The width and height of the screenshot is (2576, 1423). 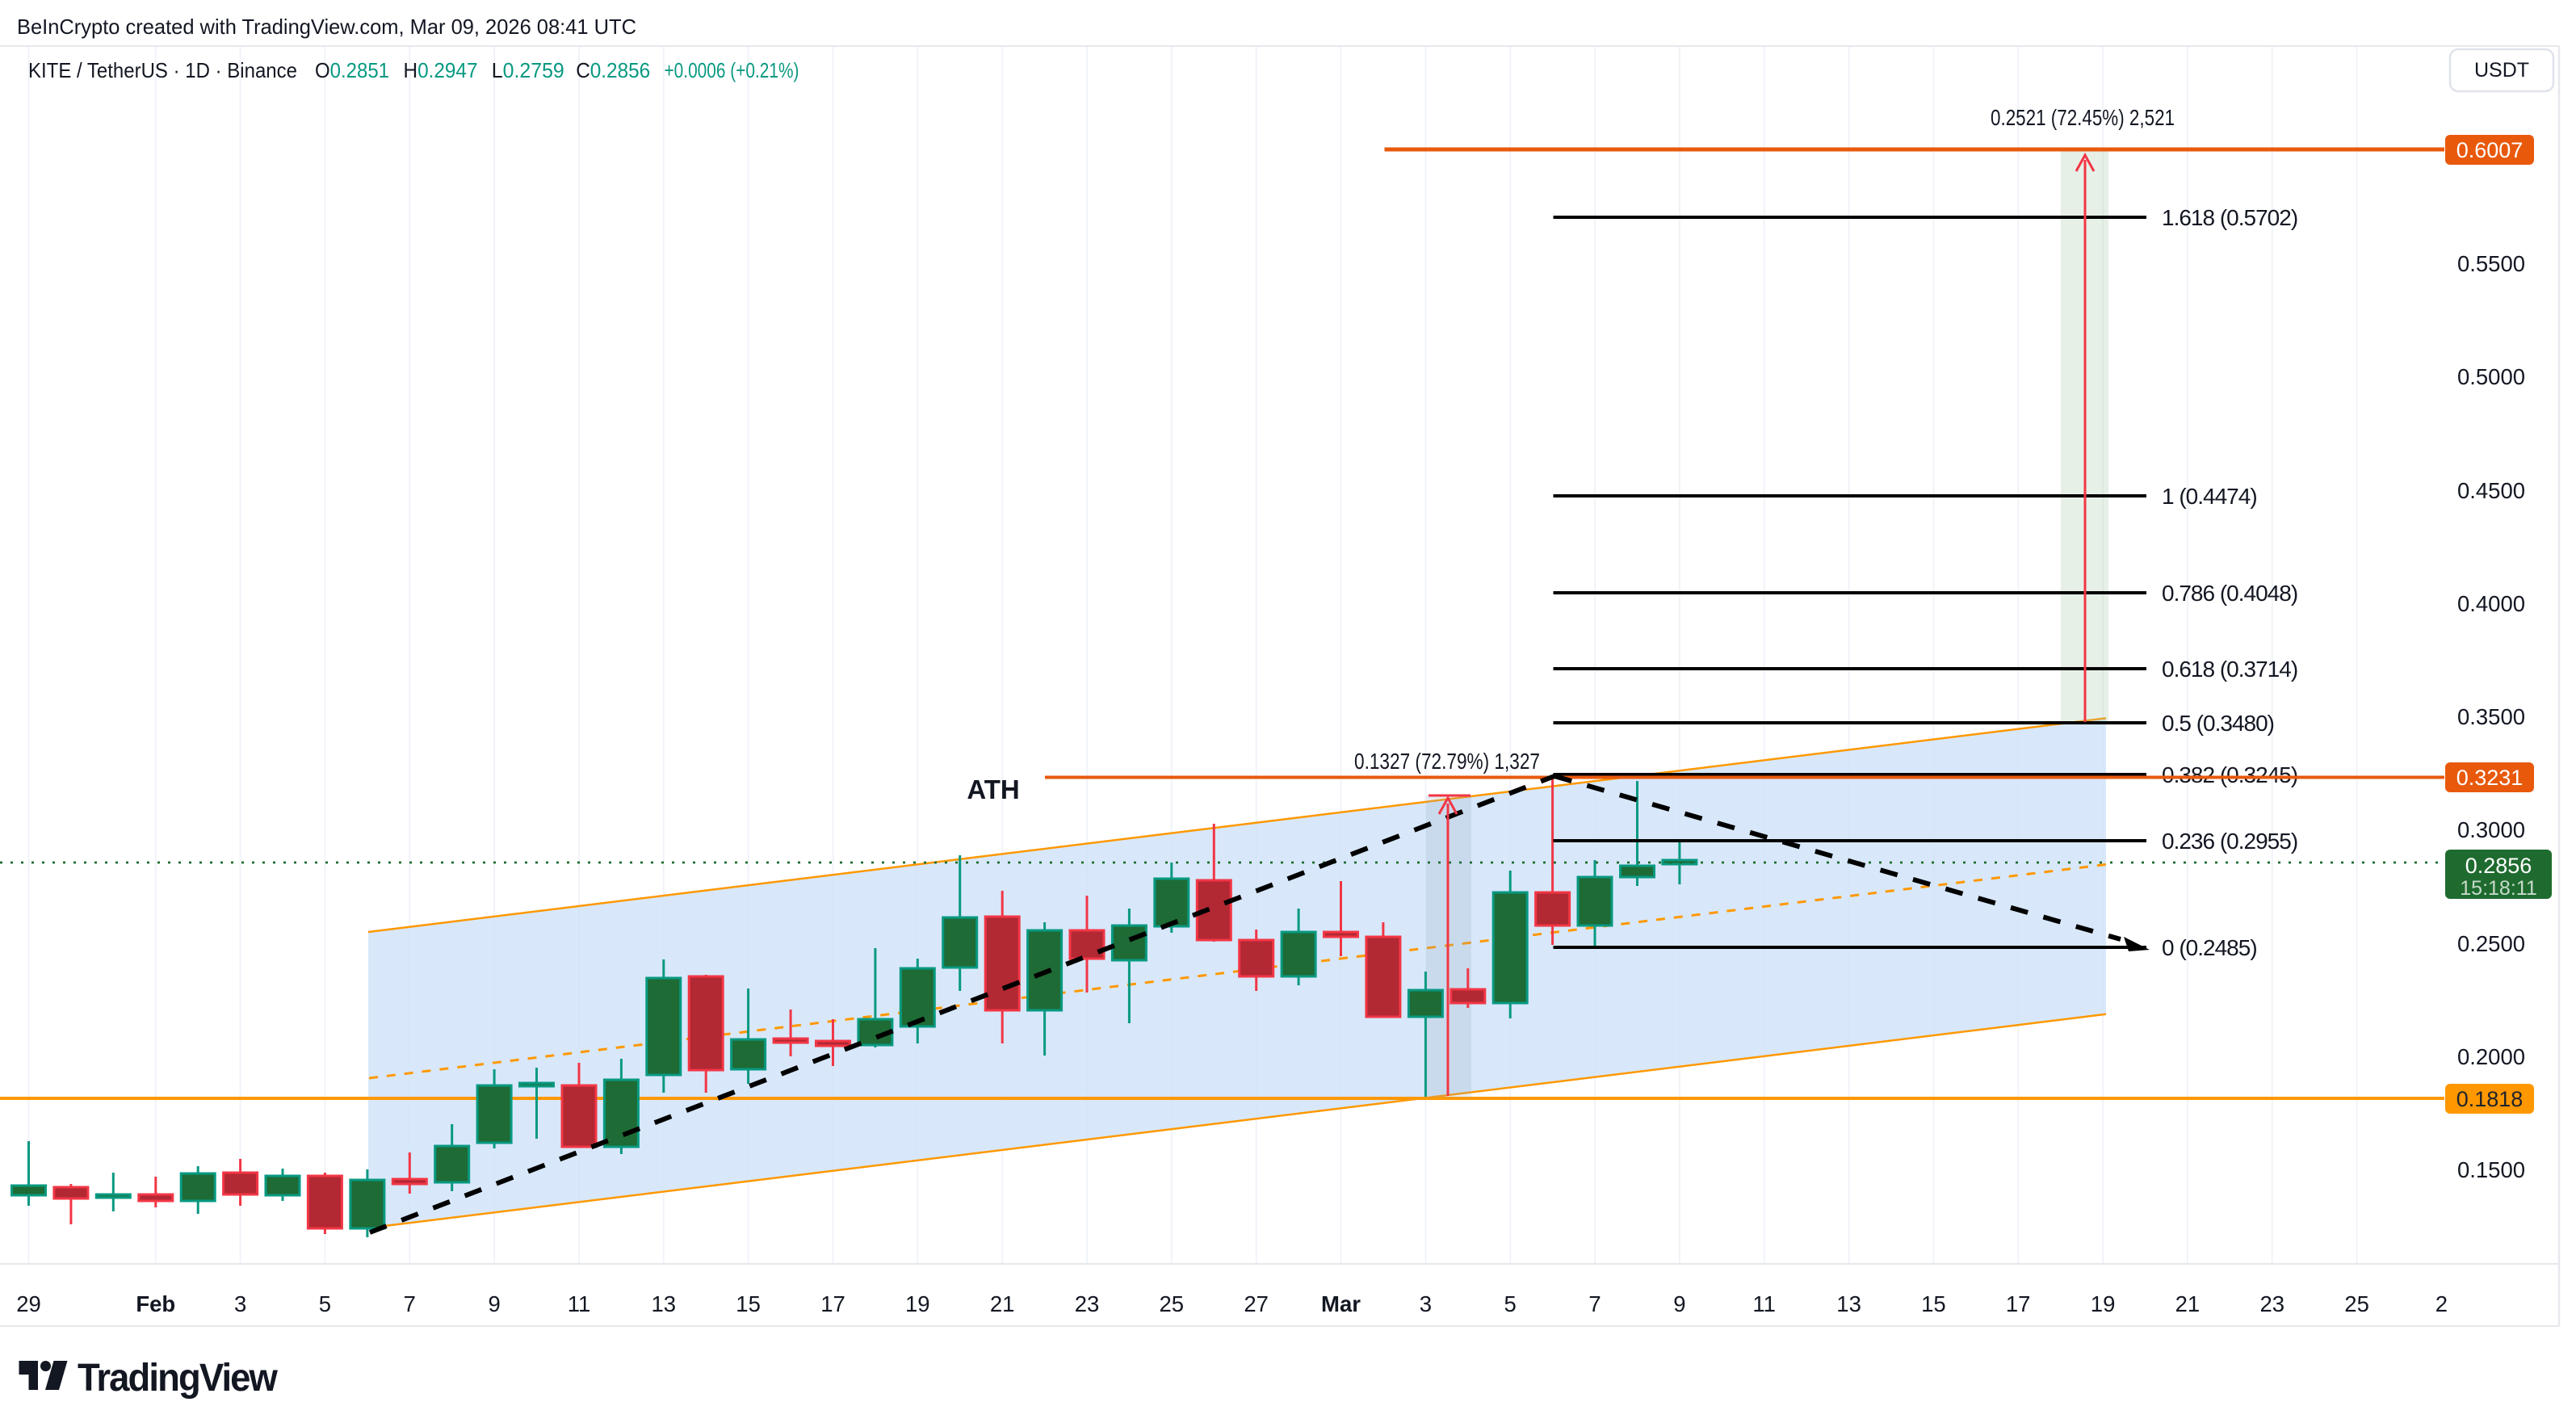 What do you see at coordinates (2501, 70) in the screenshot?
I see `svg-text: USDT` at bounding box center [2501, 70].